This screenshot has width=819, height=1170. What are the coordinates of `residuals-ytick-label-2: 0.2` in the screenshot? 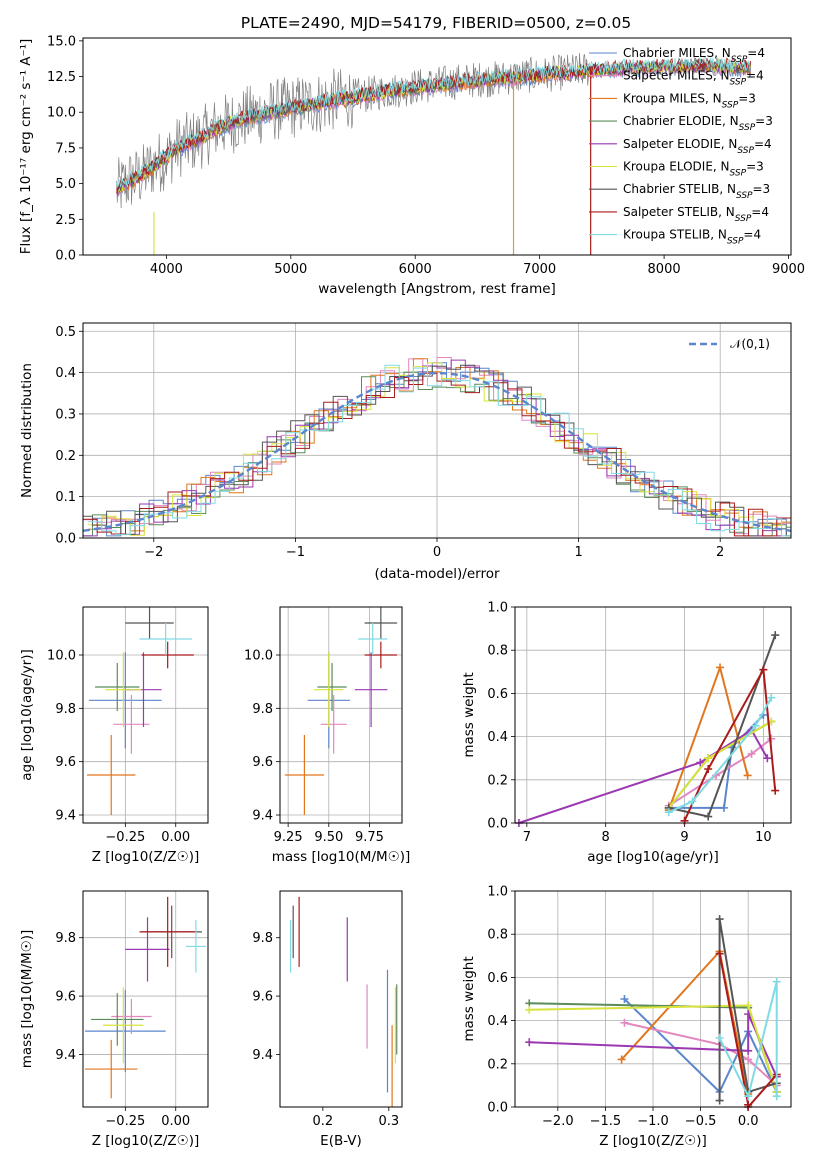 It's located at (65, 456).